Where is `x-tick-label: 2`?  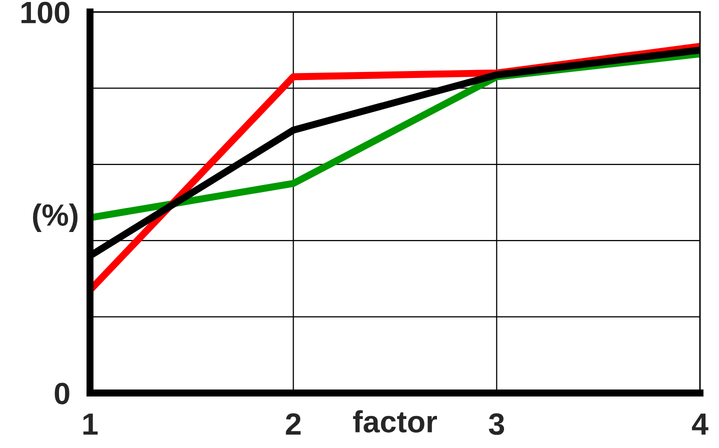 x-tick-label: 2 is located at coordinates (293, 424).